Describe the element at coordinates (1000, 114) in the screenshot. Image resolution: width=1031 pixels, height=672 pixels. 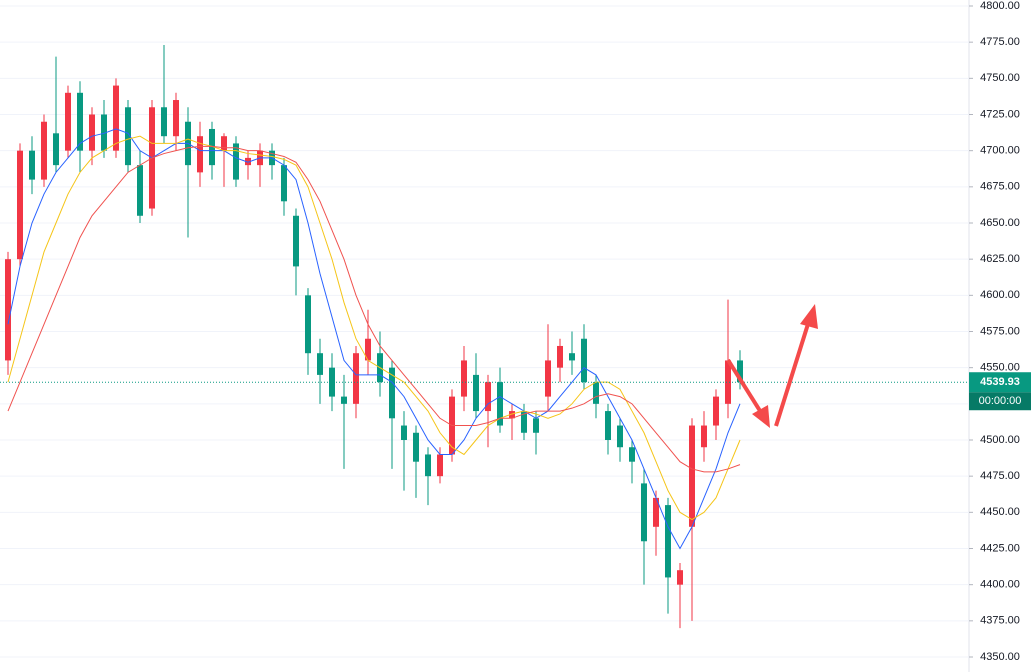
I see `y-tick-label: 4725.00` at that location.